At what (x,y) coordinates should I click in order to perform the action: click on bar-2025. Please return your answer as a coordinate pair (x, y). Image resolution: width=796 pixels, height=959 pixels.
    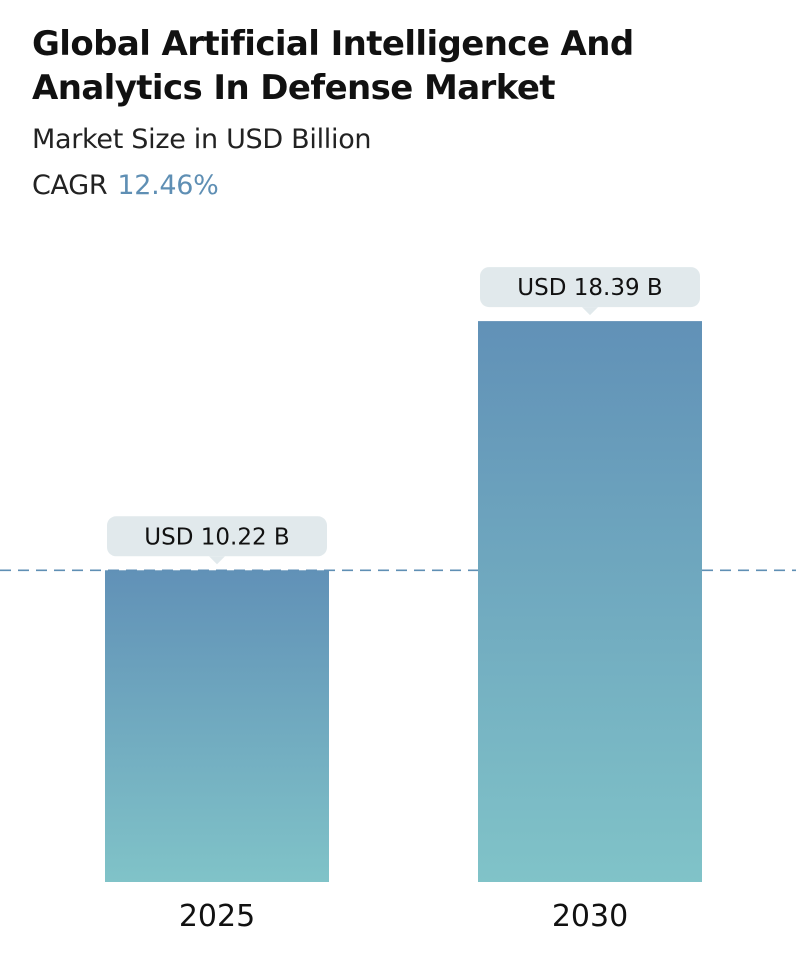
    Looking at the image, I should click on (217, 726).